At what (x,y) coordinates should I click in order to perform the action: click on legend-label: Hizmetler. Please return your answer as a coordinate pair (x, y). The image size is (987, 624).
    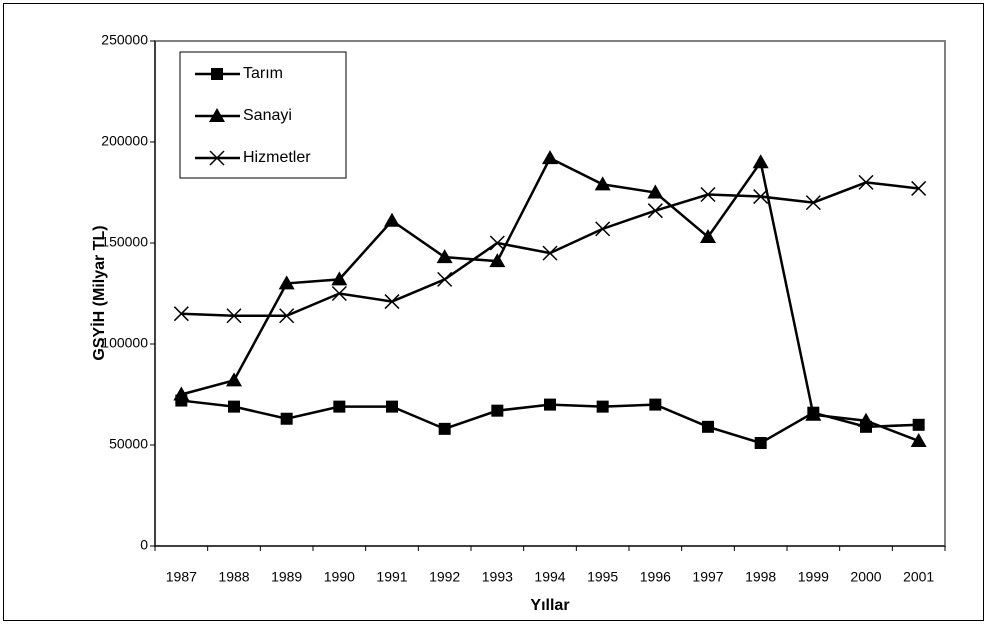
    Looking at the image, I should click on (277, 157).